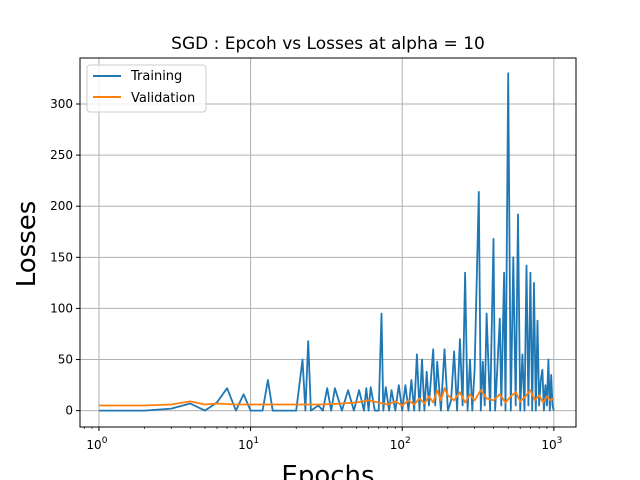 The height and width of the screenshot is (480, 640). I want to click on y-tick-label: 200, so click(61, 206).